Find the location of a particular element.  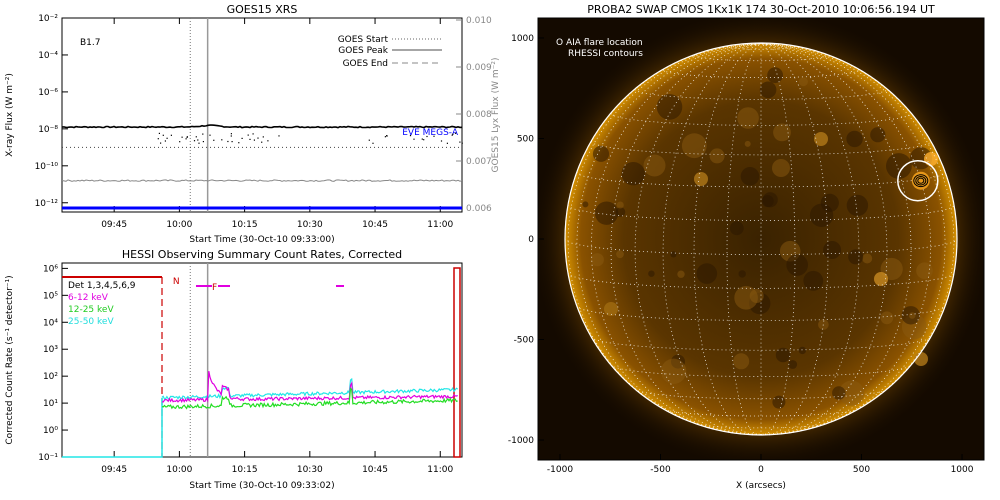

swap-x-tick-label: 500 is located at coordinates (861, 470).